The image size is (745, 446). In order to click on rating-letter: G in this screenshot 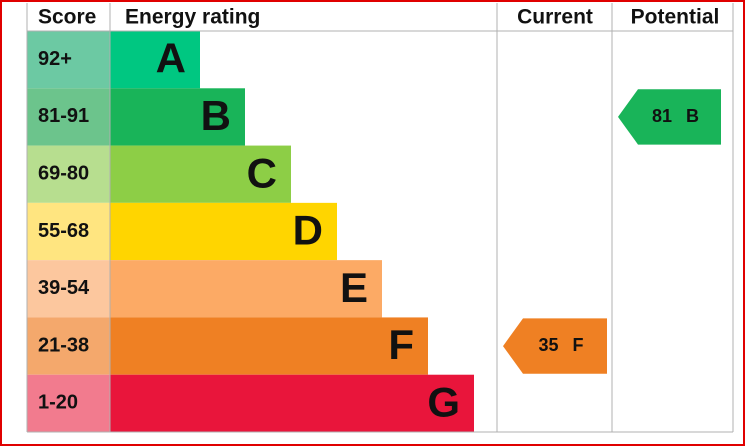, I will do `click(443, 401)`.